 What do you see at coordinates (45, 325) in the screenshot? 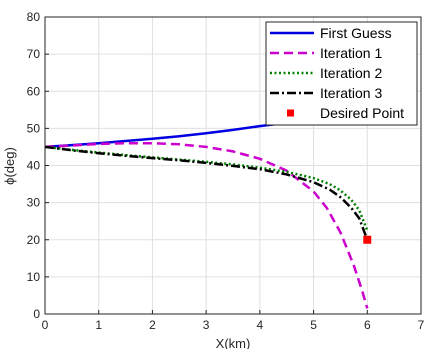
I see `x-tick-label: 0` at bounding box center [45, 325].